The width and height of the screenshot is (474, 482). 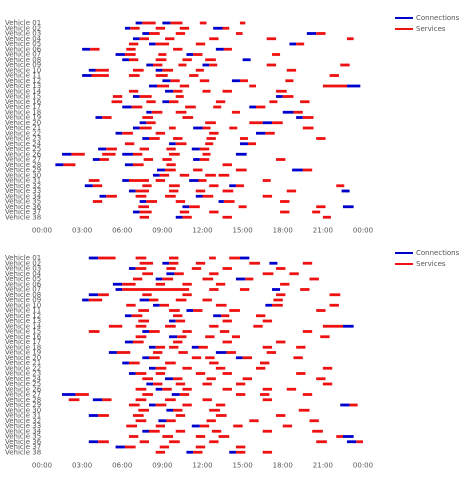 What do you see at coordinates (323, 465) in the screenshot?
I see `x-tick-label: 21:00` at bounding box center [323, 465].